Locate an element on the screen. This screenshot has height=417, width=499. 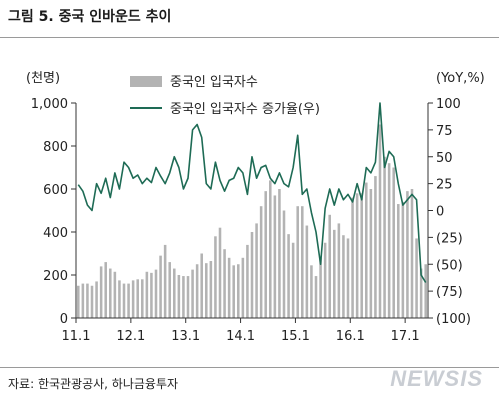
legend-bar-label: 중국인 입국자수 is located at coordinates (214, 82).